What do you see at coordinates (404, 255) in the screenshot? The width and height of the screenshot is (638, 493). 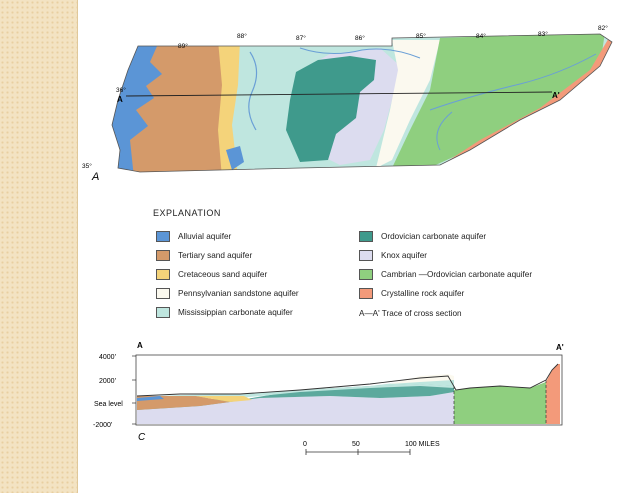 I see `legend-label: Knox aquifer` at bounding box center [404, 255].